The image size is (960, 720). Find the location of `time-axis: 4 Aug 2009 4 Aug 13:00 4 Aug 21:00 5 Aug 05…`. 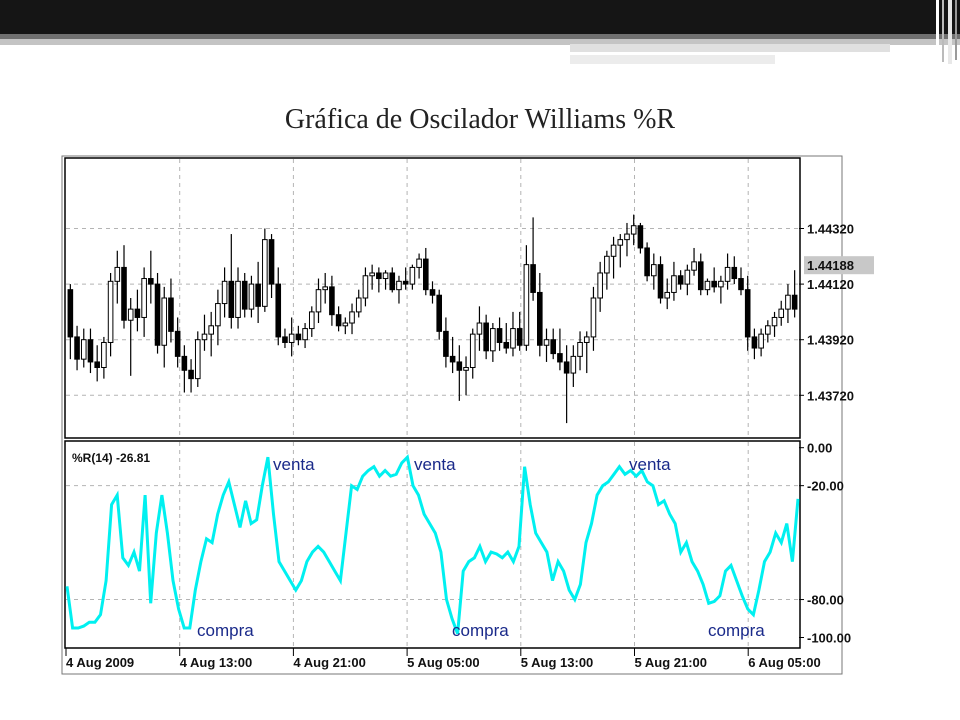

time-axis: 4 Aug 2009 4 Aug 13:00 4 Aug 21:00 5 Aug 05… is located at coordinates (443, 659).